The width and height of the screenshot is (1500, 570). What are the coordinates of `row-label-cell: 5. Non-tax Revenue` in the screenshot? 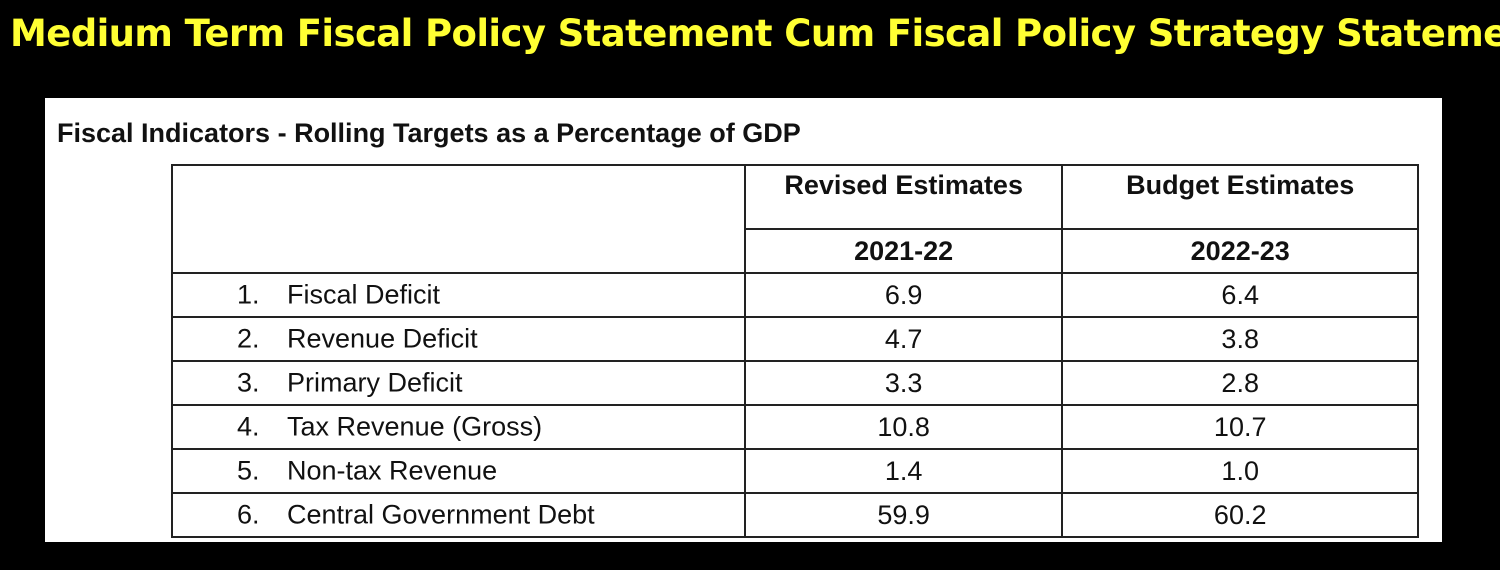 It's located at (458, 471).